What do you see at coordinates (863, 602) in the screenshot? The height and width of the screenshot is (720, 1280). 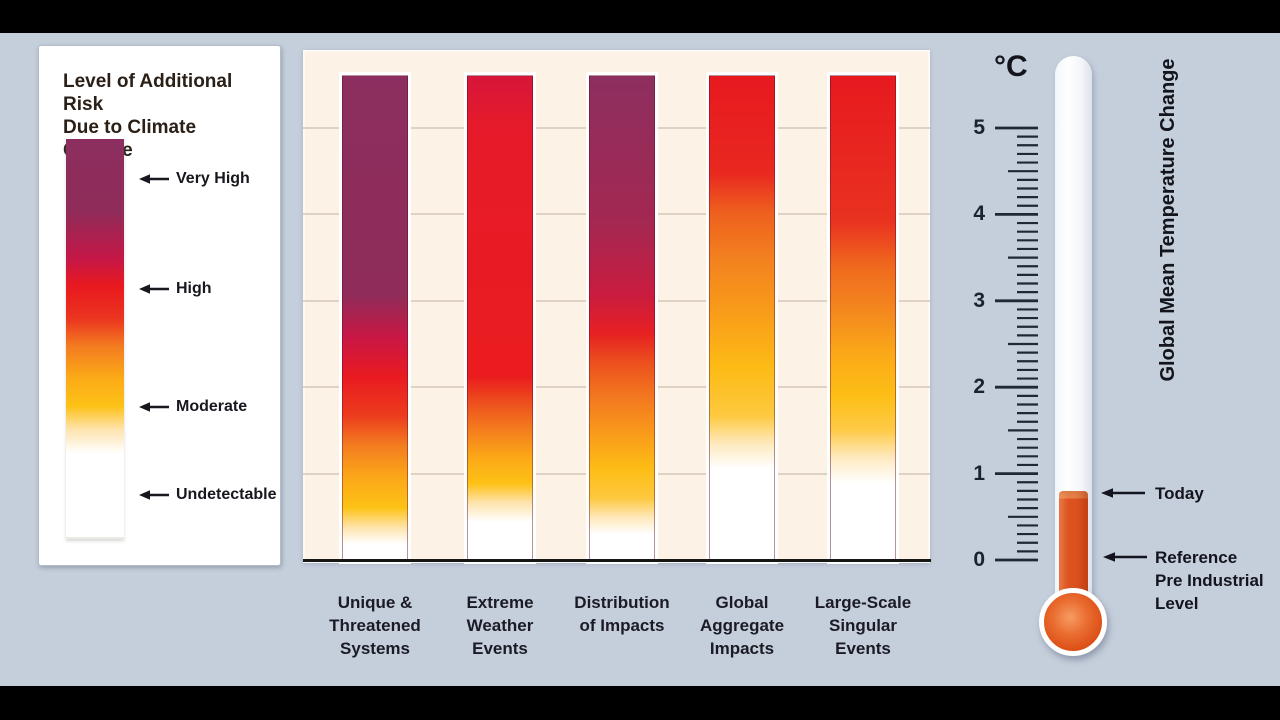 I see `category-label-line: Large-Scale` at bounding box center [863, 602].